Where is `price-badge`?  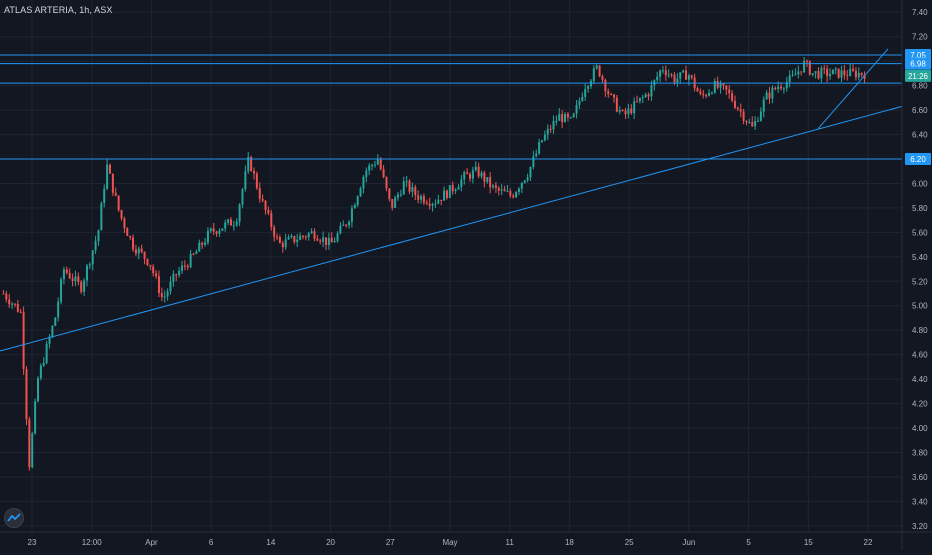
price-badge is located at coordinates (918, 75).